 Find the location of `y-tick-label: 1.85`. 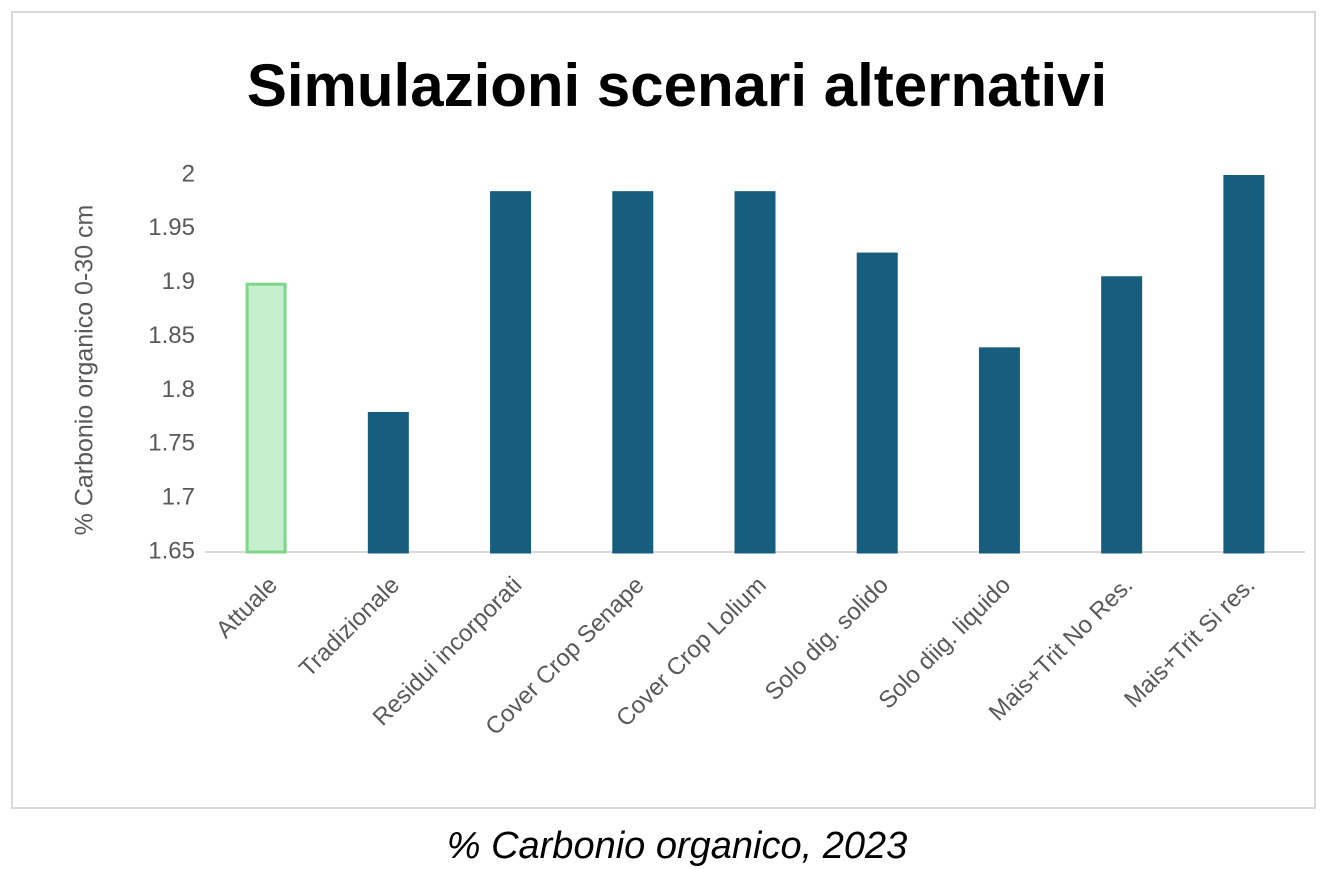

y-tick-label: 1.85 is located at coordinates (171, 335).